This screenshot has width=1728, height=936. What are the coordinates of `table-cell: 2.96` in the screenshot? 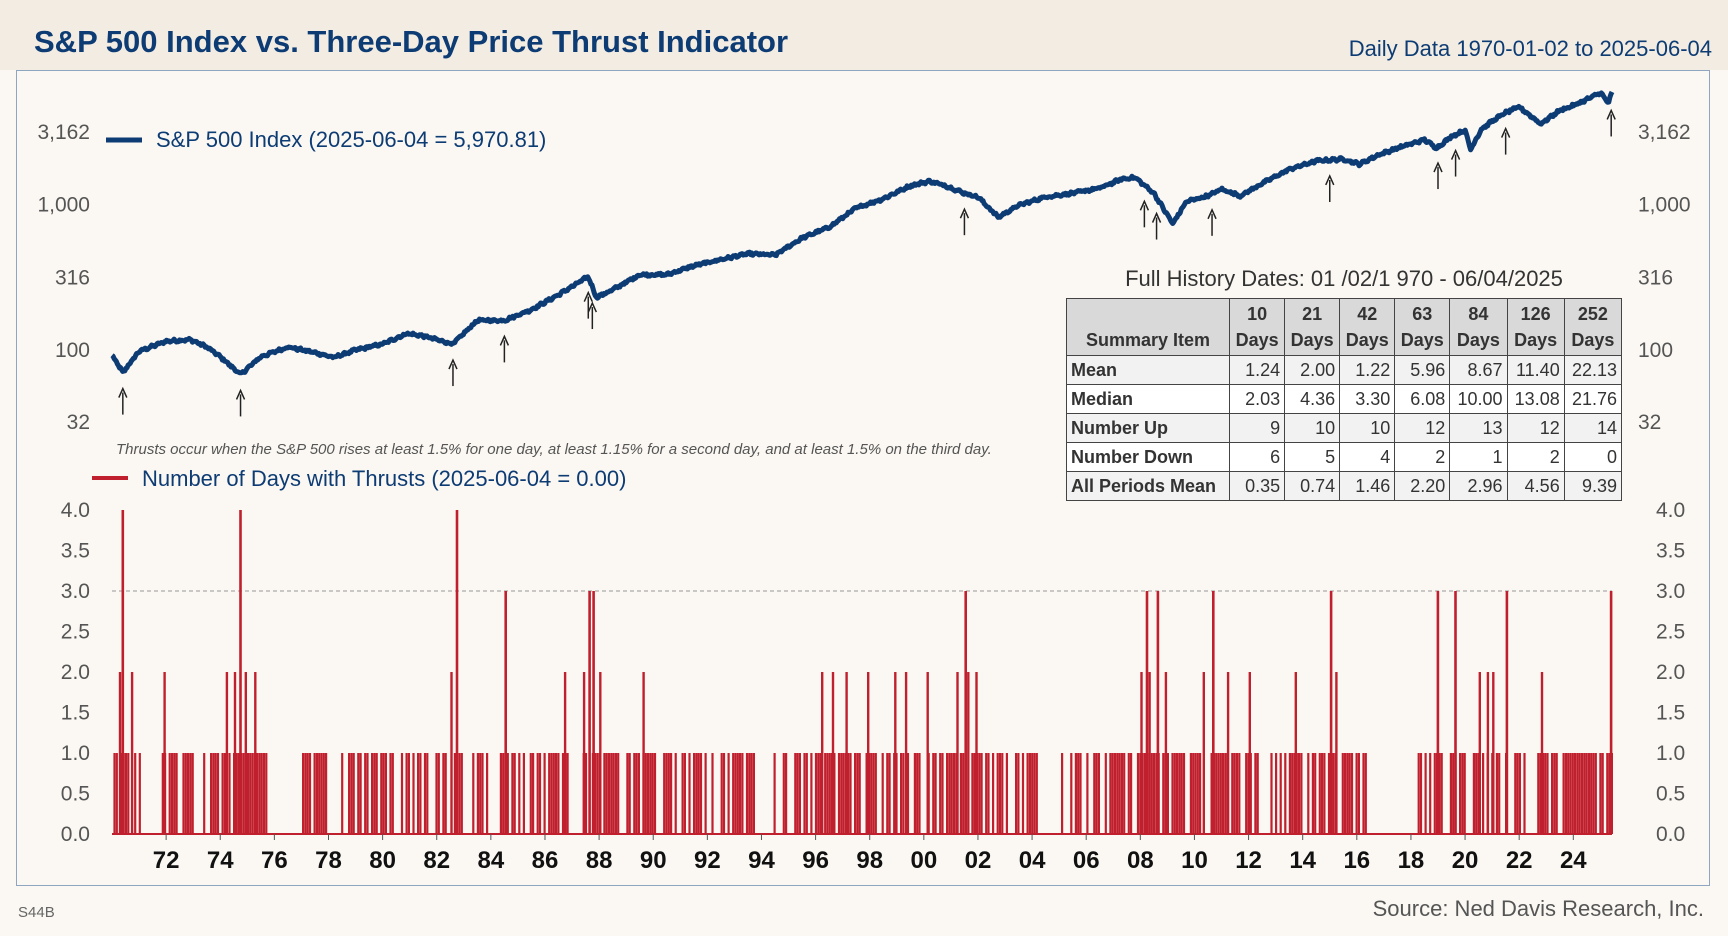 It's located at (1478, 486).